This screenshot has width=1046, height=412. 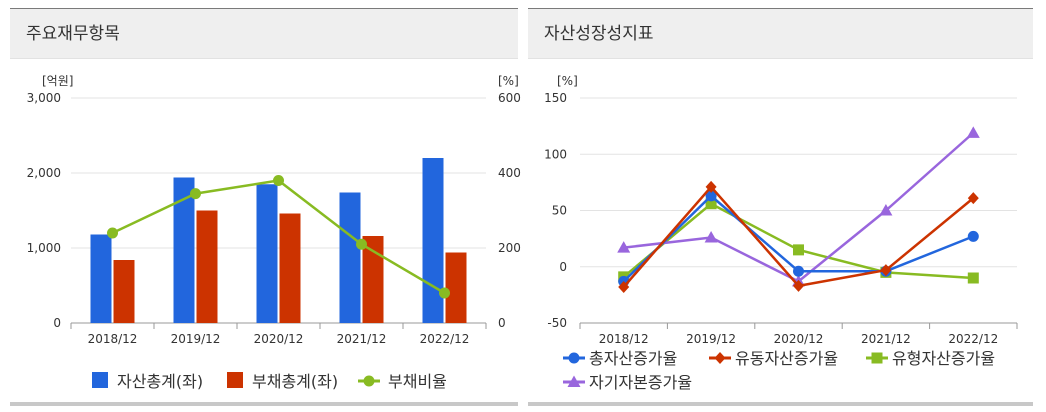 What do you see at coordinates (555, 98) in the screenshot?
I see `y-tick-label: 150` at bounding box center [555, 98].